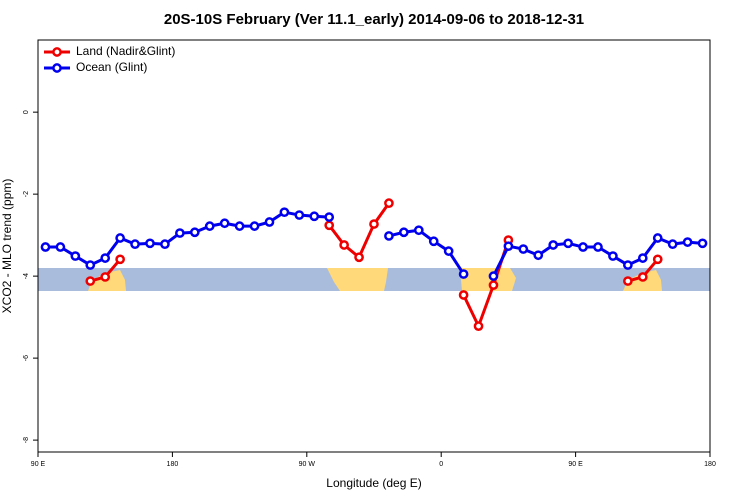 The width and height of the screenshot is (750, 500). I want to click on legend: Land (Nadir&Glint) Ocean (Glint), so click(109, 59).